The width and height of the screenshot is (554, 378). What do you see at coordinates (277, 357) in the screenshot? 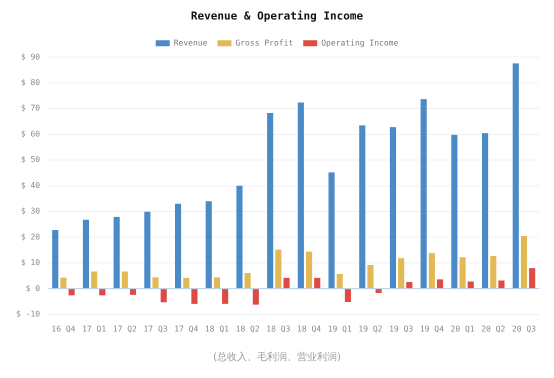
I see `text: (总收入、毛利润、营业利润)` at bounding box center [277, 357].